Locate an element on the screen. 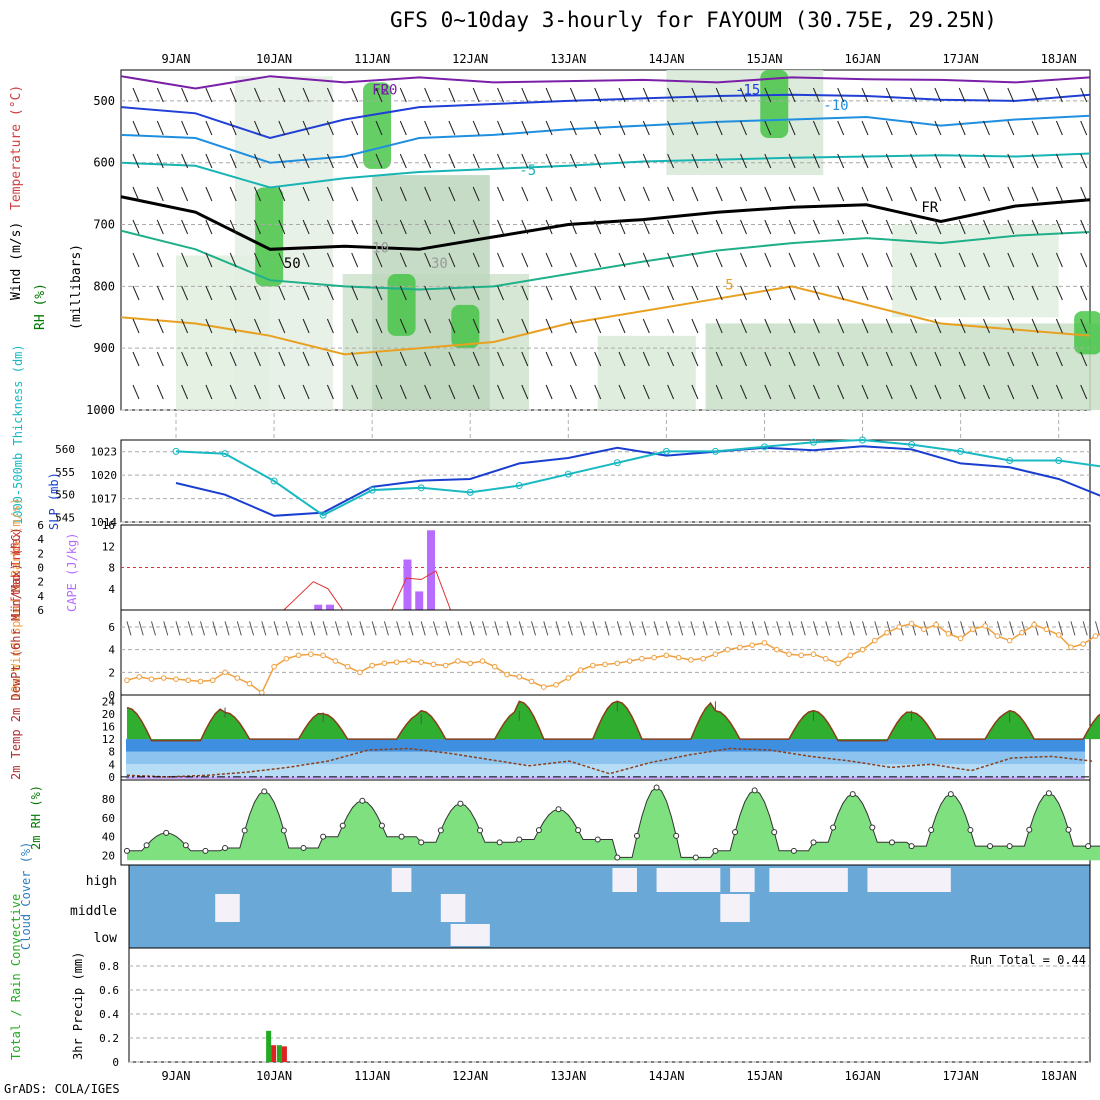 This screenshot has width=1100, height=1100. pressure-tick: 700 is located at coordinates (104, 225).